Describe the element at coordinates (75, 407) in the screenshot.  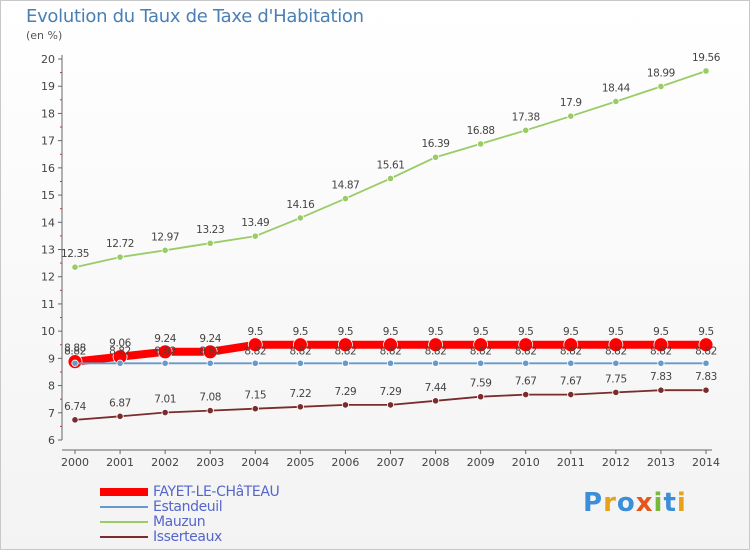
I see `data-label-isserteaux: 6.74` at that location.